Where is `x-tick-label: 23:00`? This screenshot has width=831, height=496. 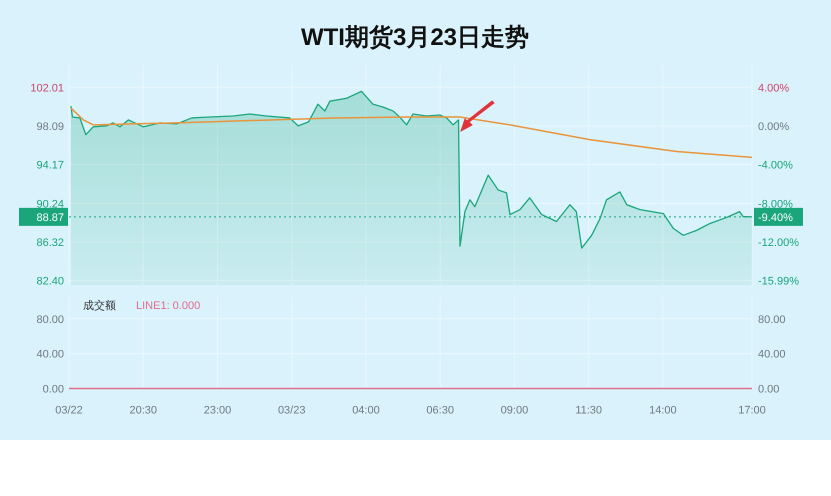 x-tick-label: 23:00 is located at coordinates (218, 410).